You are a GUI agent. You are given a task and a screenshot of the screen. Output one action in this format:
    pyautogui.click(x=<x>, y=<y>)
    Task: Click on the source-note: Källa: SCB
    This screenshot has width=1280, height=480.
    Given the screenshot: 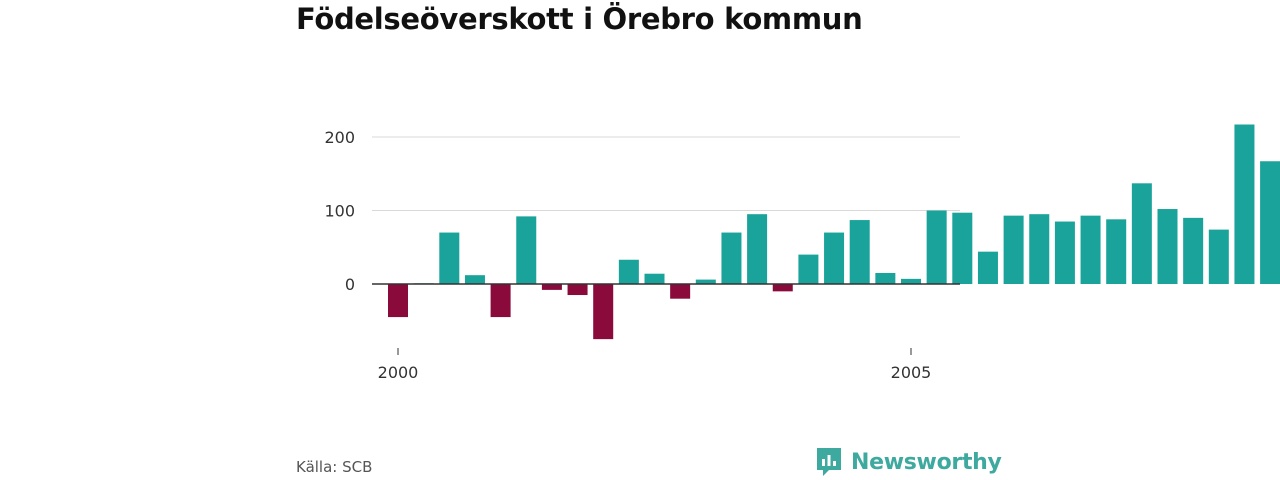 What is the action you would take?
    pyautogui.click(x=334, y=467)
    